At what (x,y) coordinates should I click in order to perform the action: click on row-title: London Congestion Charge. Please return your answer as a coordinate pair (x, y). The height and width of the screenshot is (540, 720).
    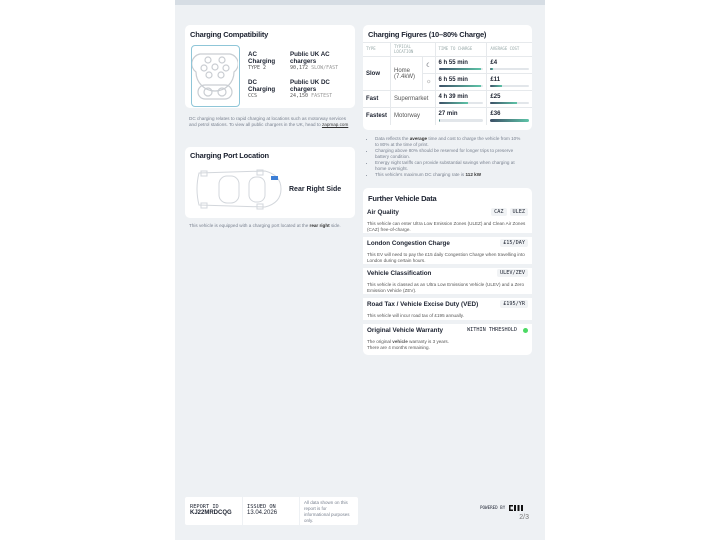
    Looking at the image, I should click on (408, 243).